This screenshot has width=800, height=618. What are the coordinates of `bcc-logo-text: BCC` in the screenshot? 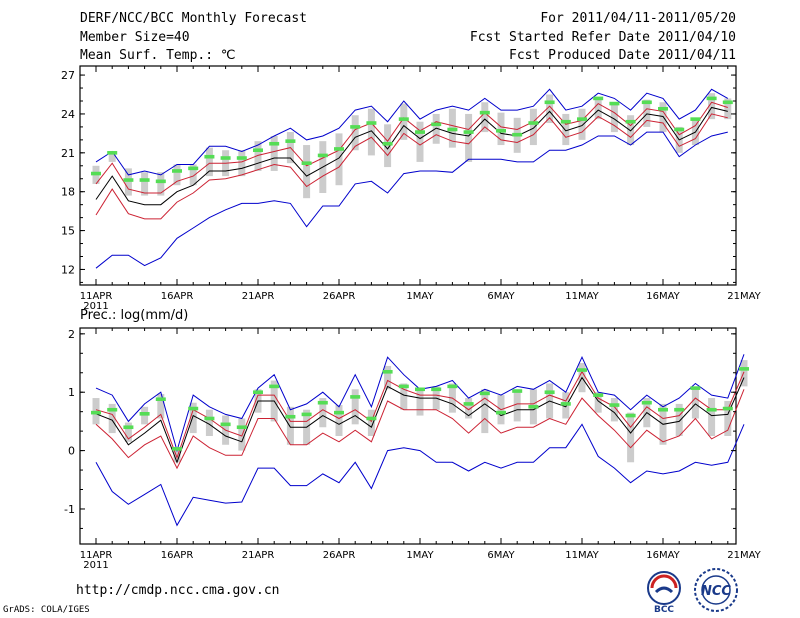 It's located at (664, 610).